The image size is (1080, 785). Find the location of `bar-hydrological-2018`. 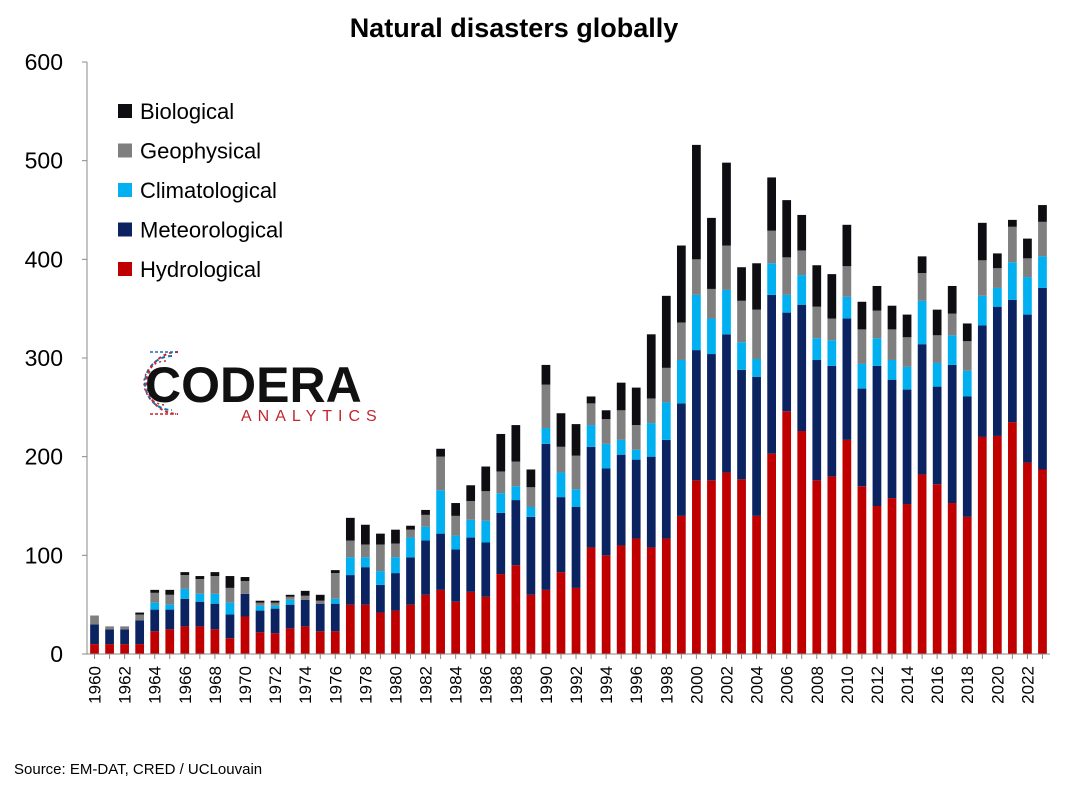

bar-hydrological-2018 is located at coordinates (967, 585).